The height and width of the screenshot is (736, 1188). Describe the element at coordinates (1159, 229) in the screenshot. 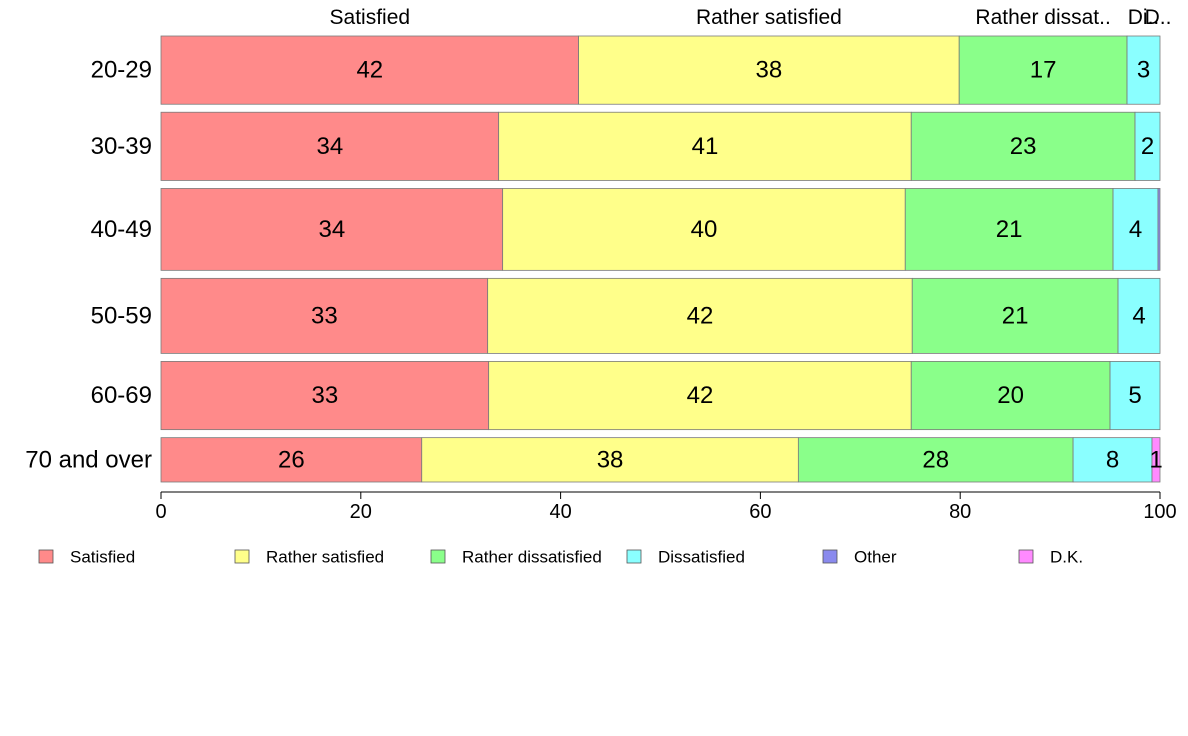

I see `bar-segment-other` at that location.